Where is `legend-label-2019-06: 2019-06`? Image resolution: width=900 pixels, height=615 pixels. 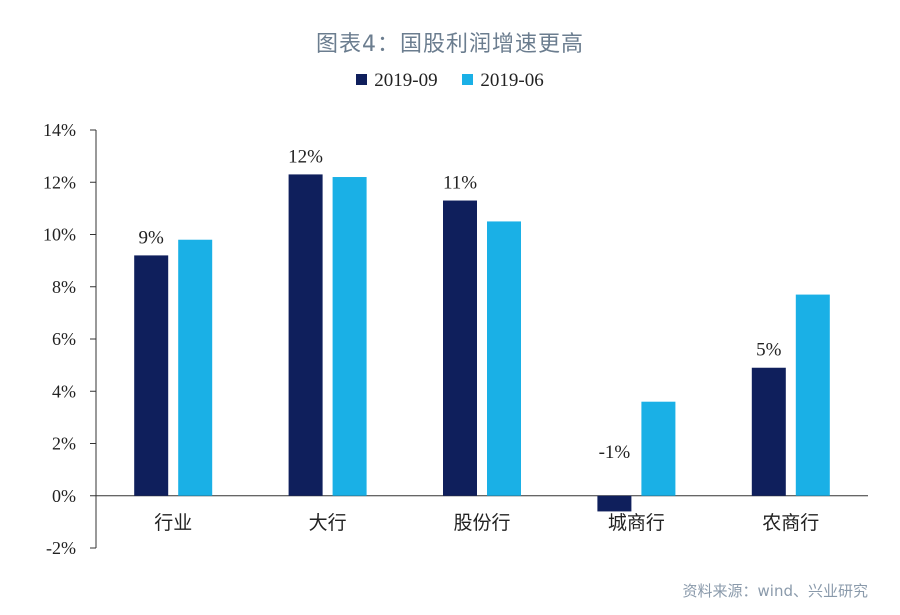 legend-label-2019-06: 2019-06 is located at coordinates (512, 80).